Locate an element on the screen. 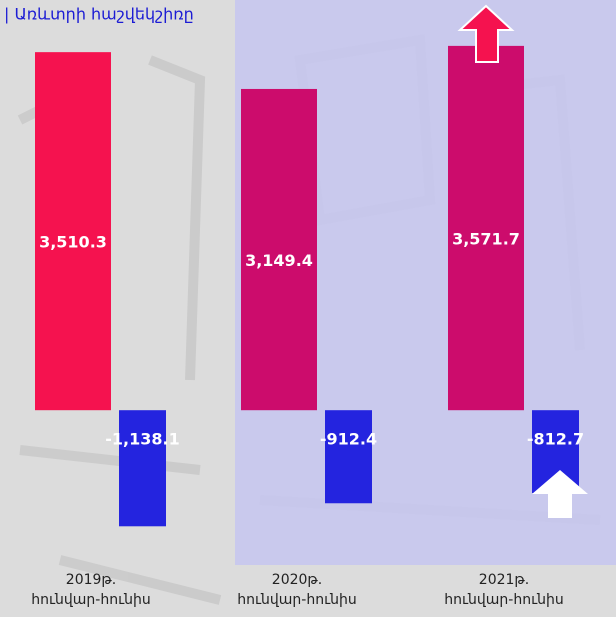  up-arrow-red is located at coordinates (486, 33).